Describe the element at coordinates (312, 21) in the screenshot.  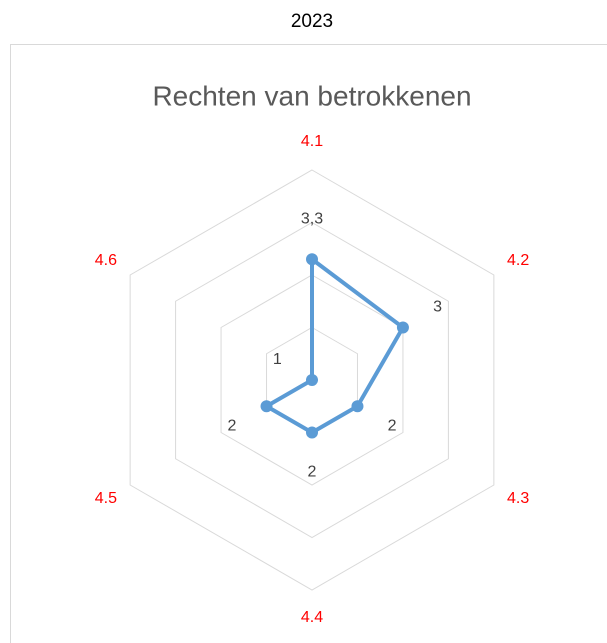
I see `header: 2023` at that location.